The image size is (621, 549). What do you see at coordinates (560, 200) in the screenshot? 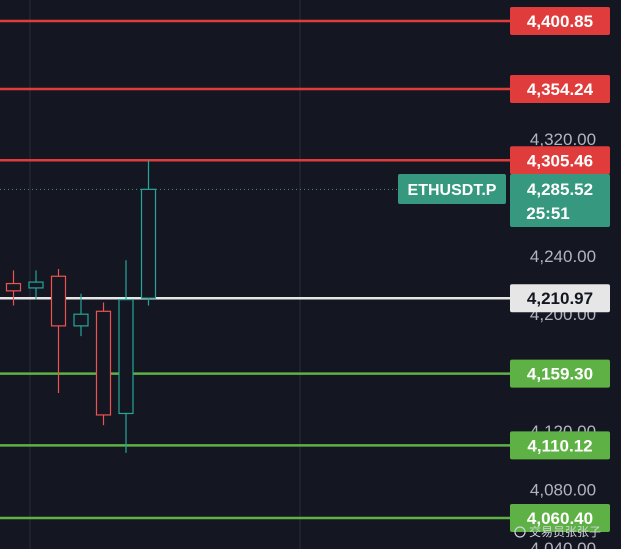
I see `last-price-box` at bounding box center [560, 200].